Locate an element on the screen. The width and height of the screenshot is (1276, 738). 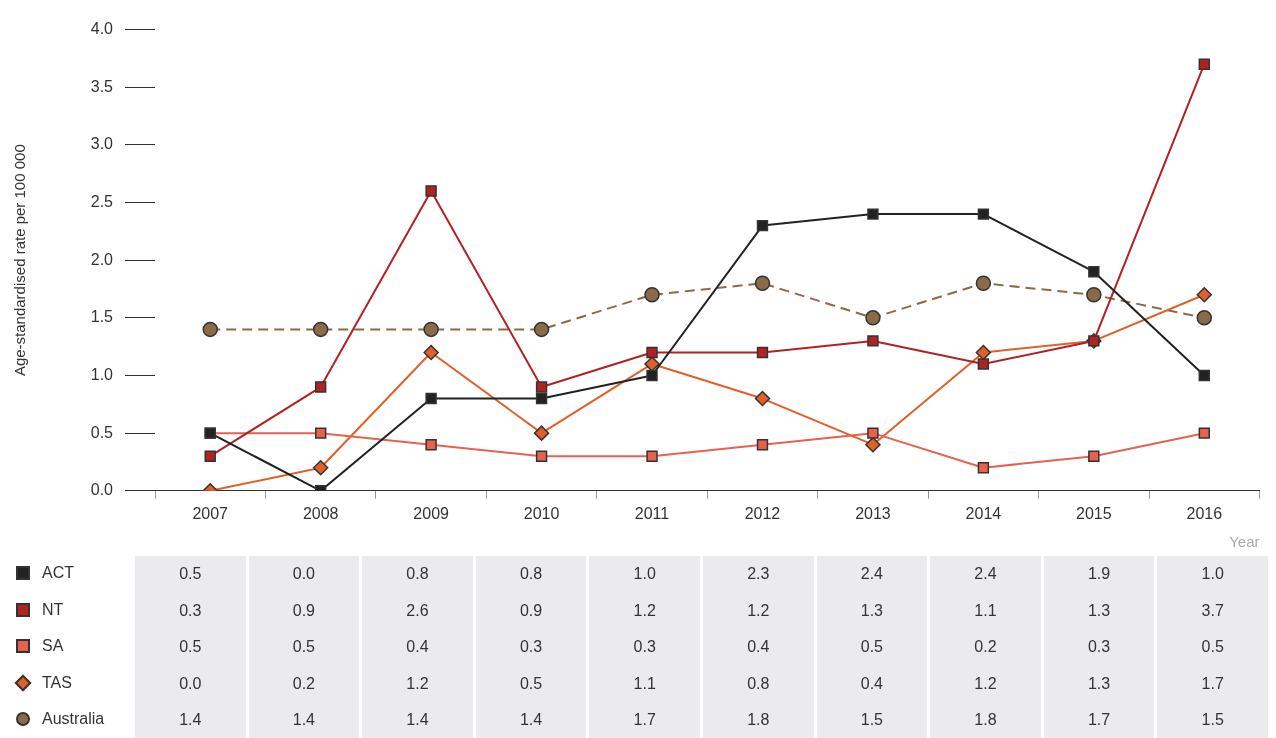
legend-label: Australia is located at coordinates (73, 719).